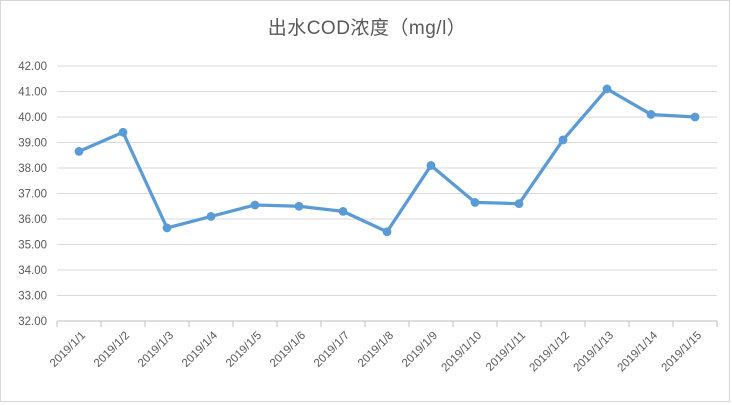  Describe the element at coordinates (593, 352) in the screenshot. I see `x-axis-tick-label: 2019/1/13` at that location.